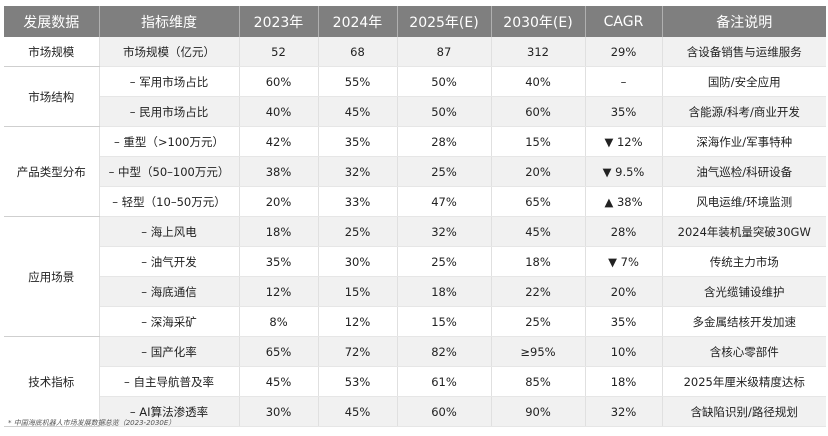  Describe the element at coordinates (538, 231) in the screenshot. I see `value-2030e-cell: 45%` at that location.